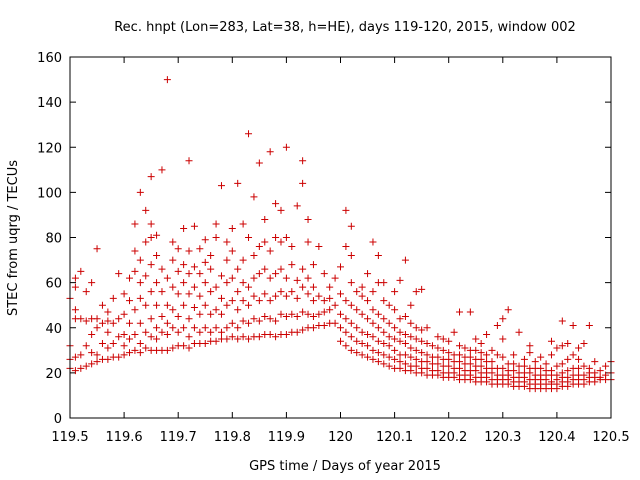  I want to click on y-tick-label: 60, so click(53, 284).